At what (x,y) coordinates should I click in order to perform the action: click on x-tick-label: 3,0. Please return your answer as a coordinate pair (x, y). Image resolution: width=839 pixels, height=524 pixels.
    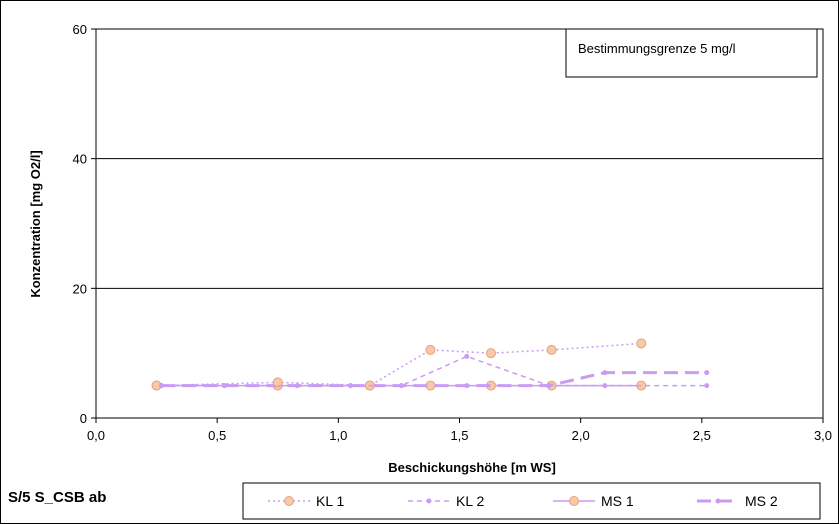
    Looking at the image, I should click on (823, 435).